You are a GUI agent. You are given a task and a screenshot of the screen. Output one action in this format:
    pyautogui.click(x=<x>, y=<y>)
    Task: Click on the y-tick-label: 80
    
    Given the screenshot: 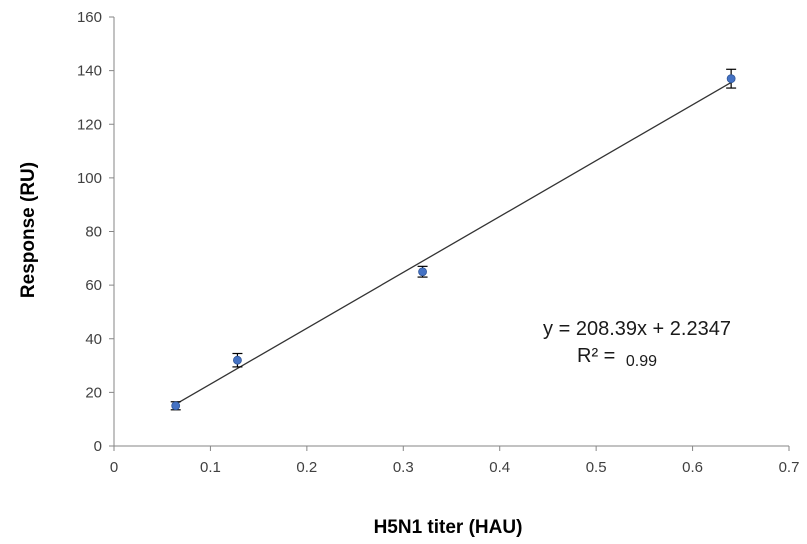 What is the action you would take?
    pyautogui.click(x=93, y=232)
    